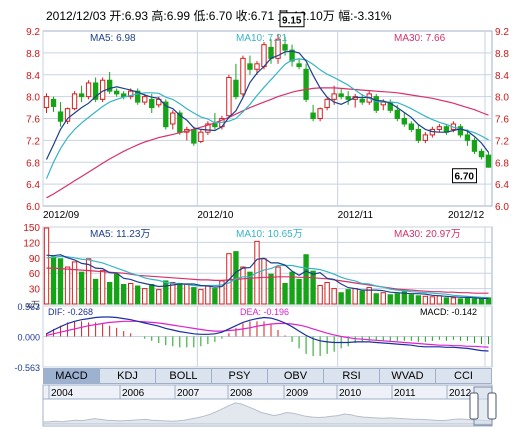 The height and width of the screenshot is (428, 516). What do you see at coordinates (352, 376) in the screenshot?
I see `tab-rsi: RSI` at bounding box center [352, 376].